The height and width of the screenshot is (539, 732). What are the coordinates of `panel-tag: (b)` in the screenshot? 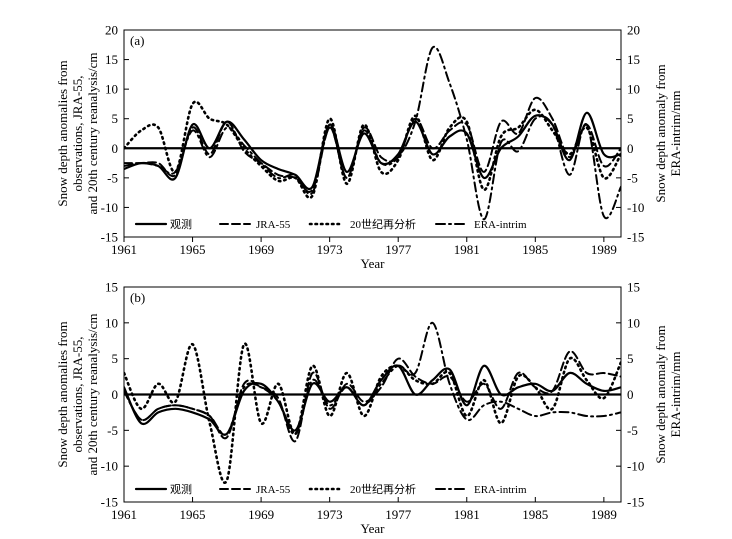 It's located at (137, 297).